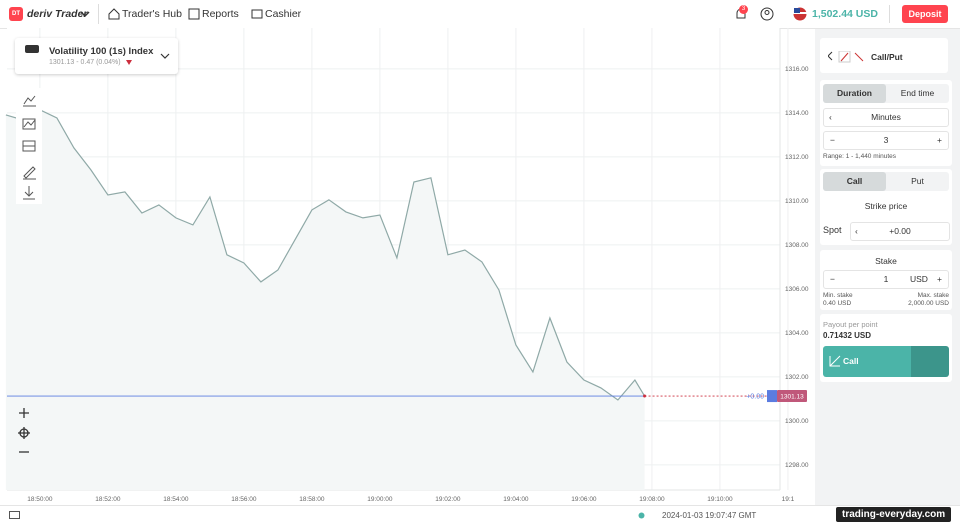  Describe the element at coordinates (797, 113) in the screenshot. I see `y-tick-label: 1314.00` at that location.